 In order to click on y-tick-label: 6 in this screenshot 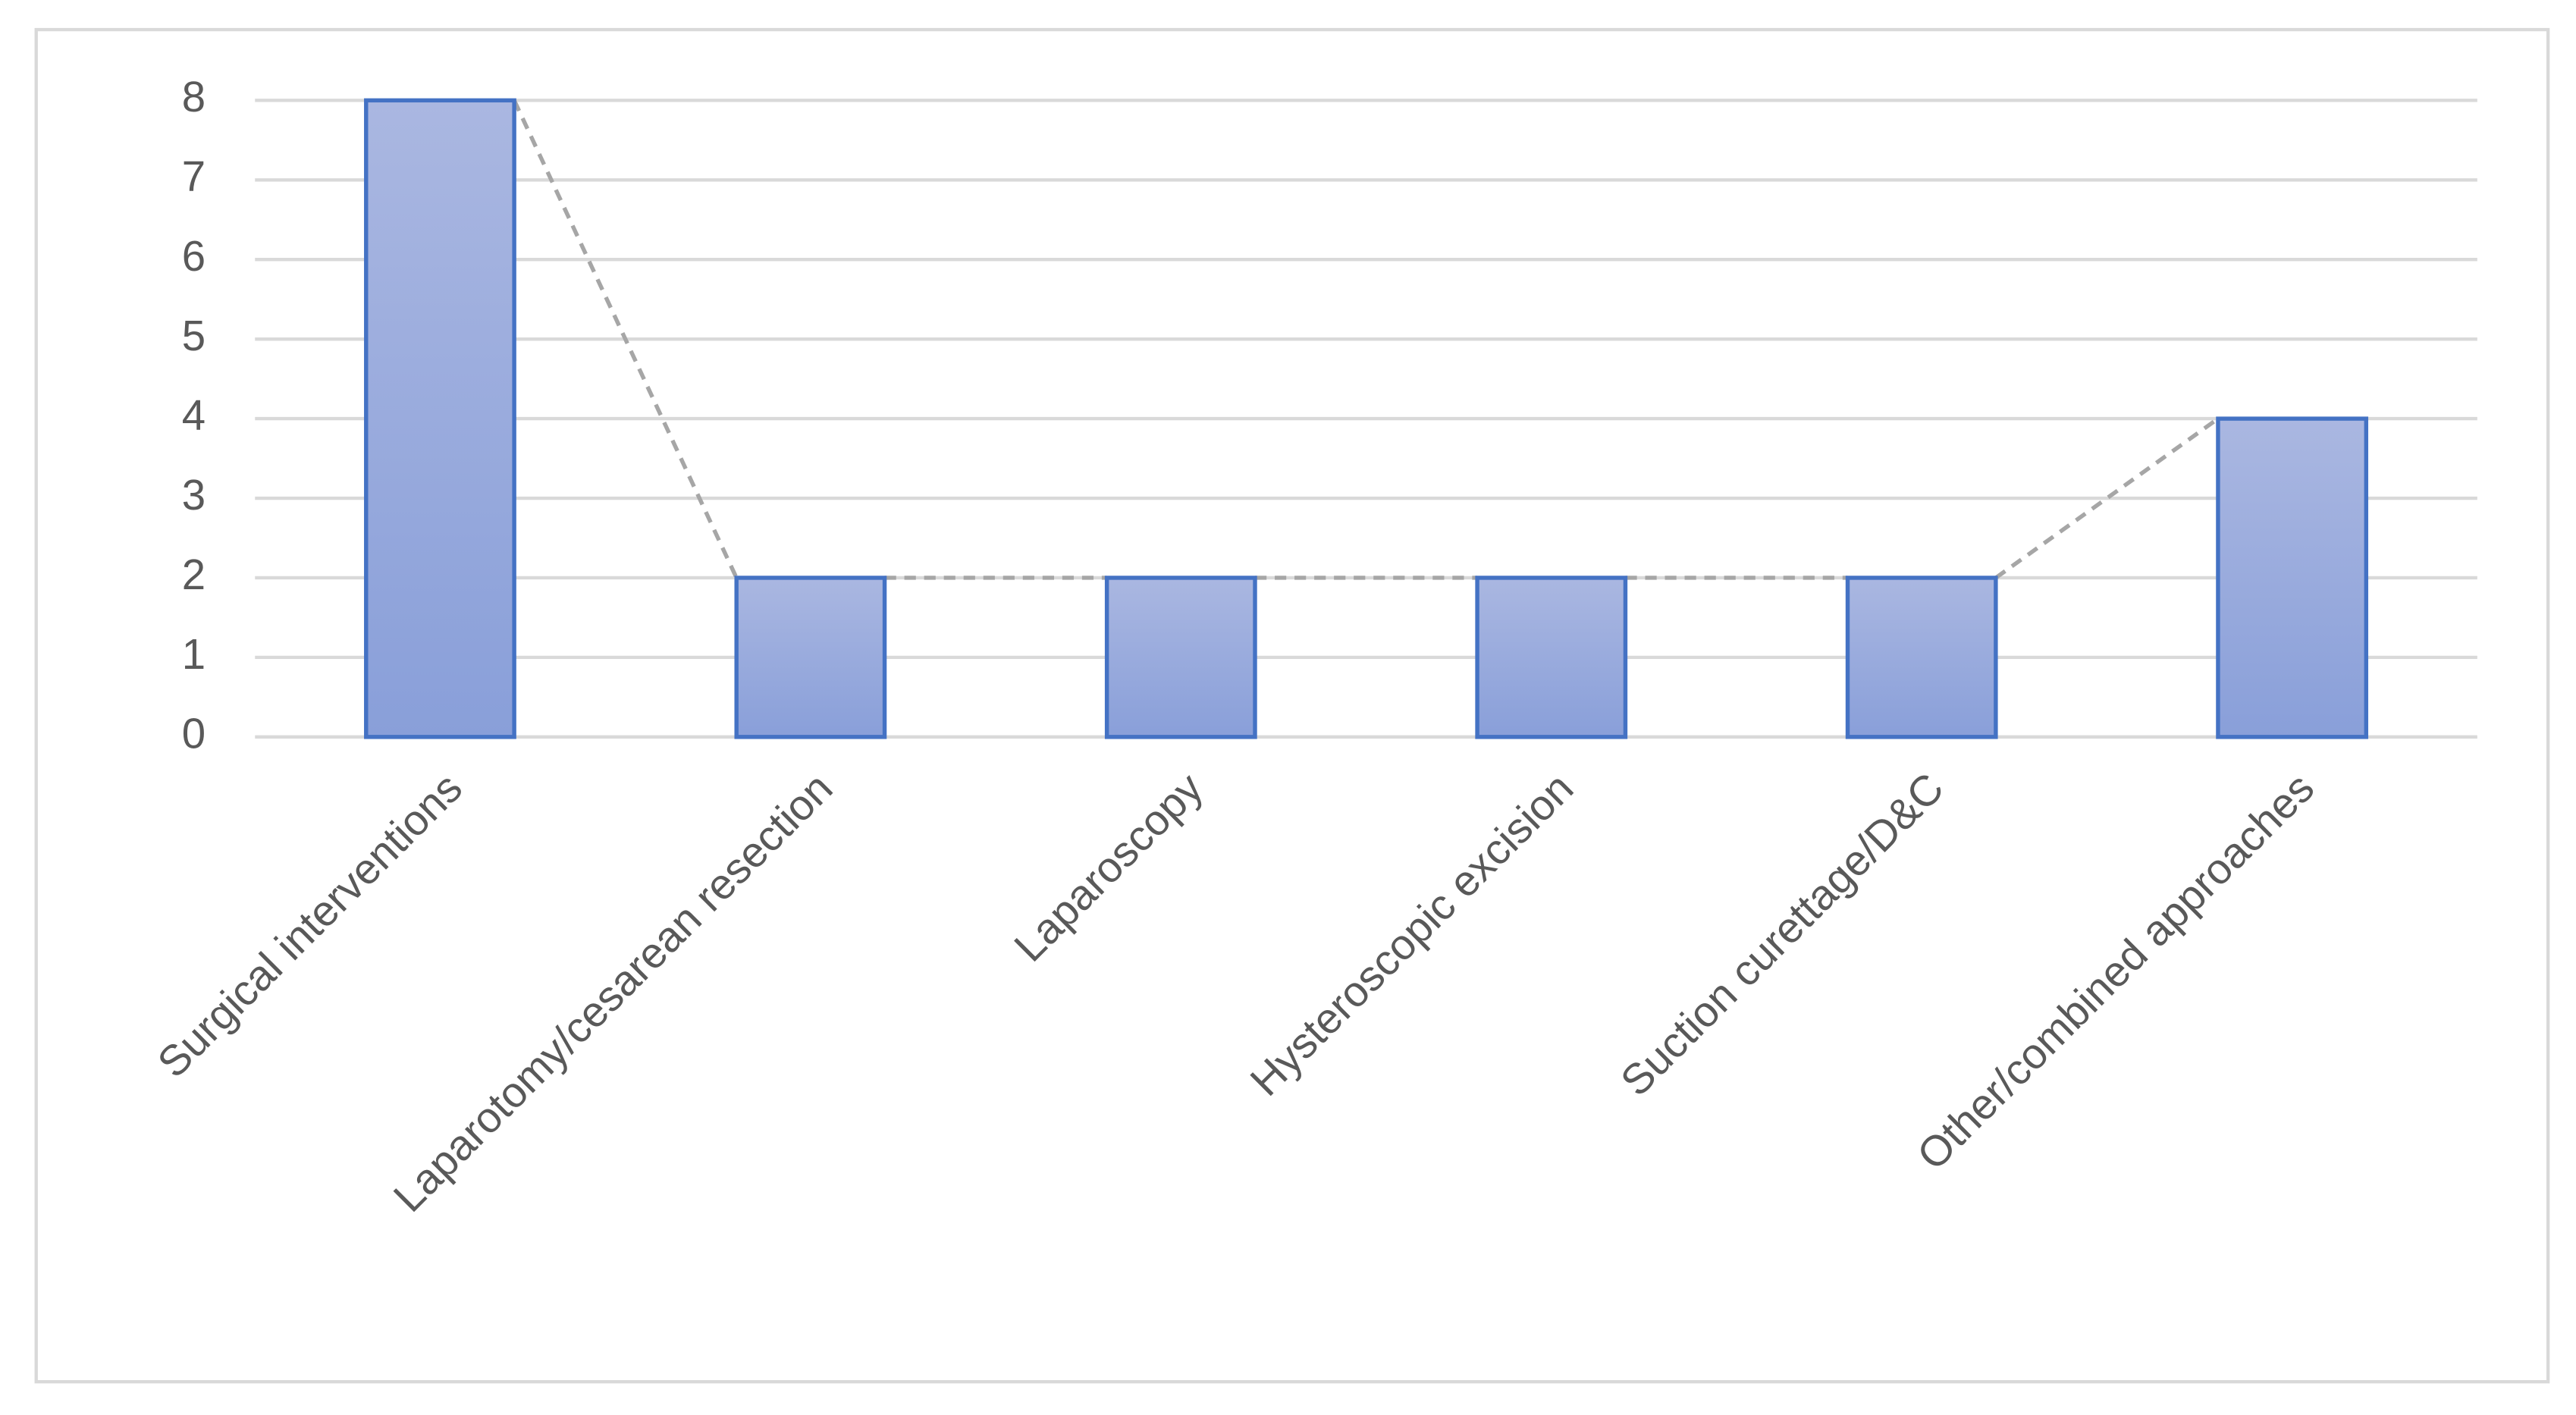, I will do `click(194, 256)`.